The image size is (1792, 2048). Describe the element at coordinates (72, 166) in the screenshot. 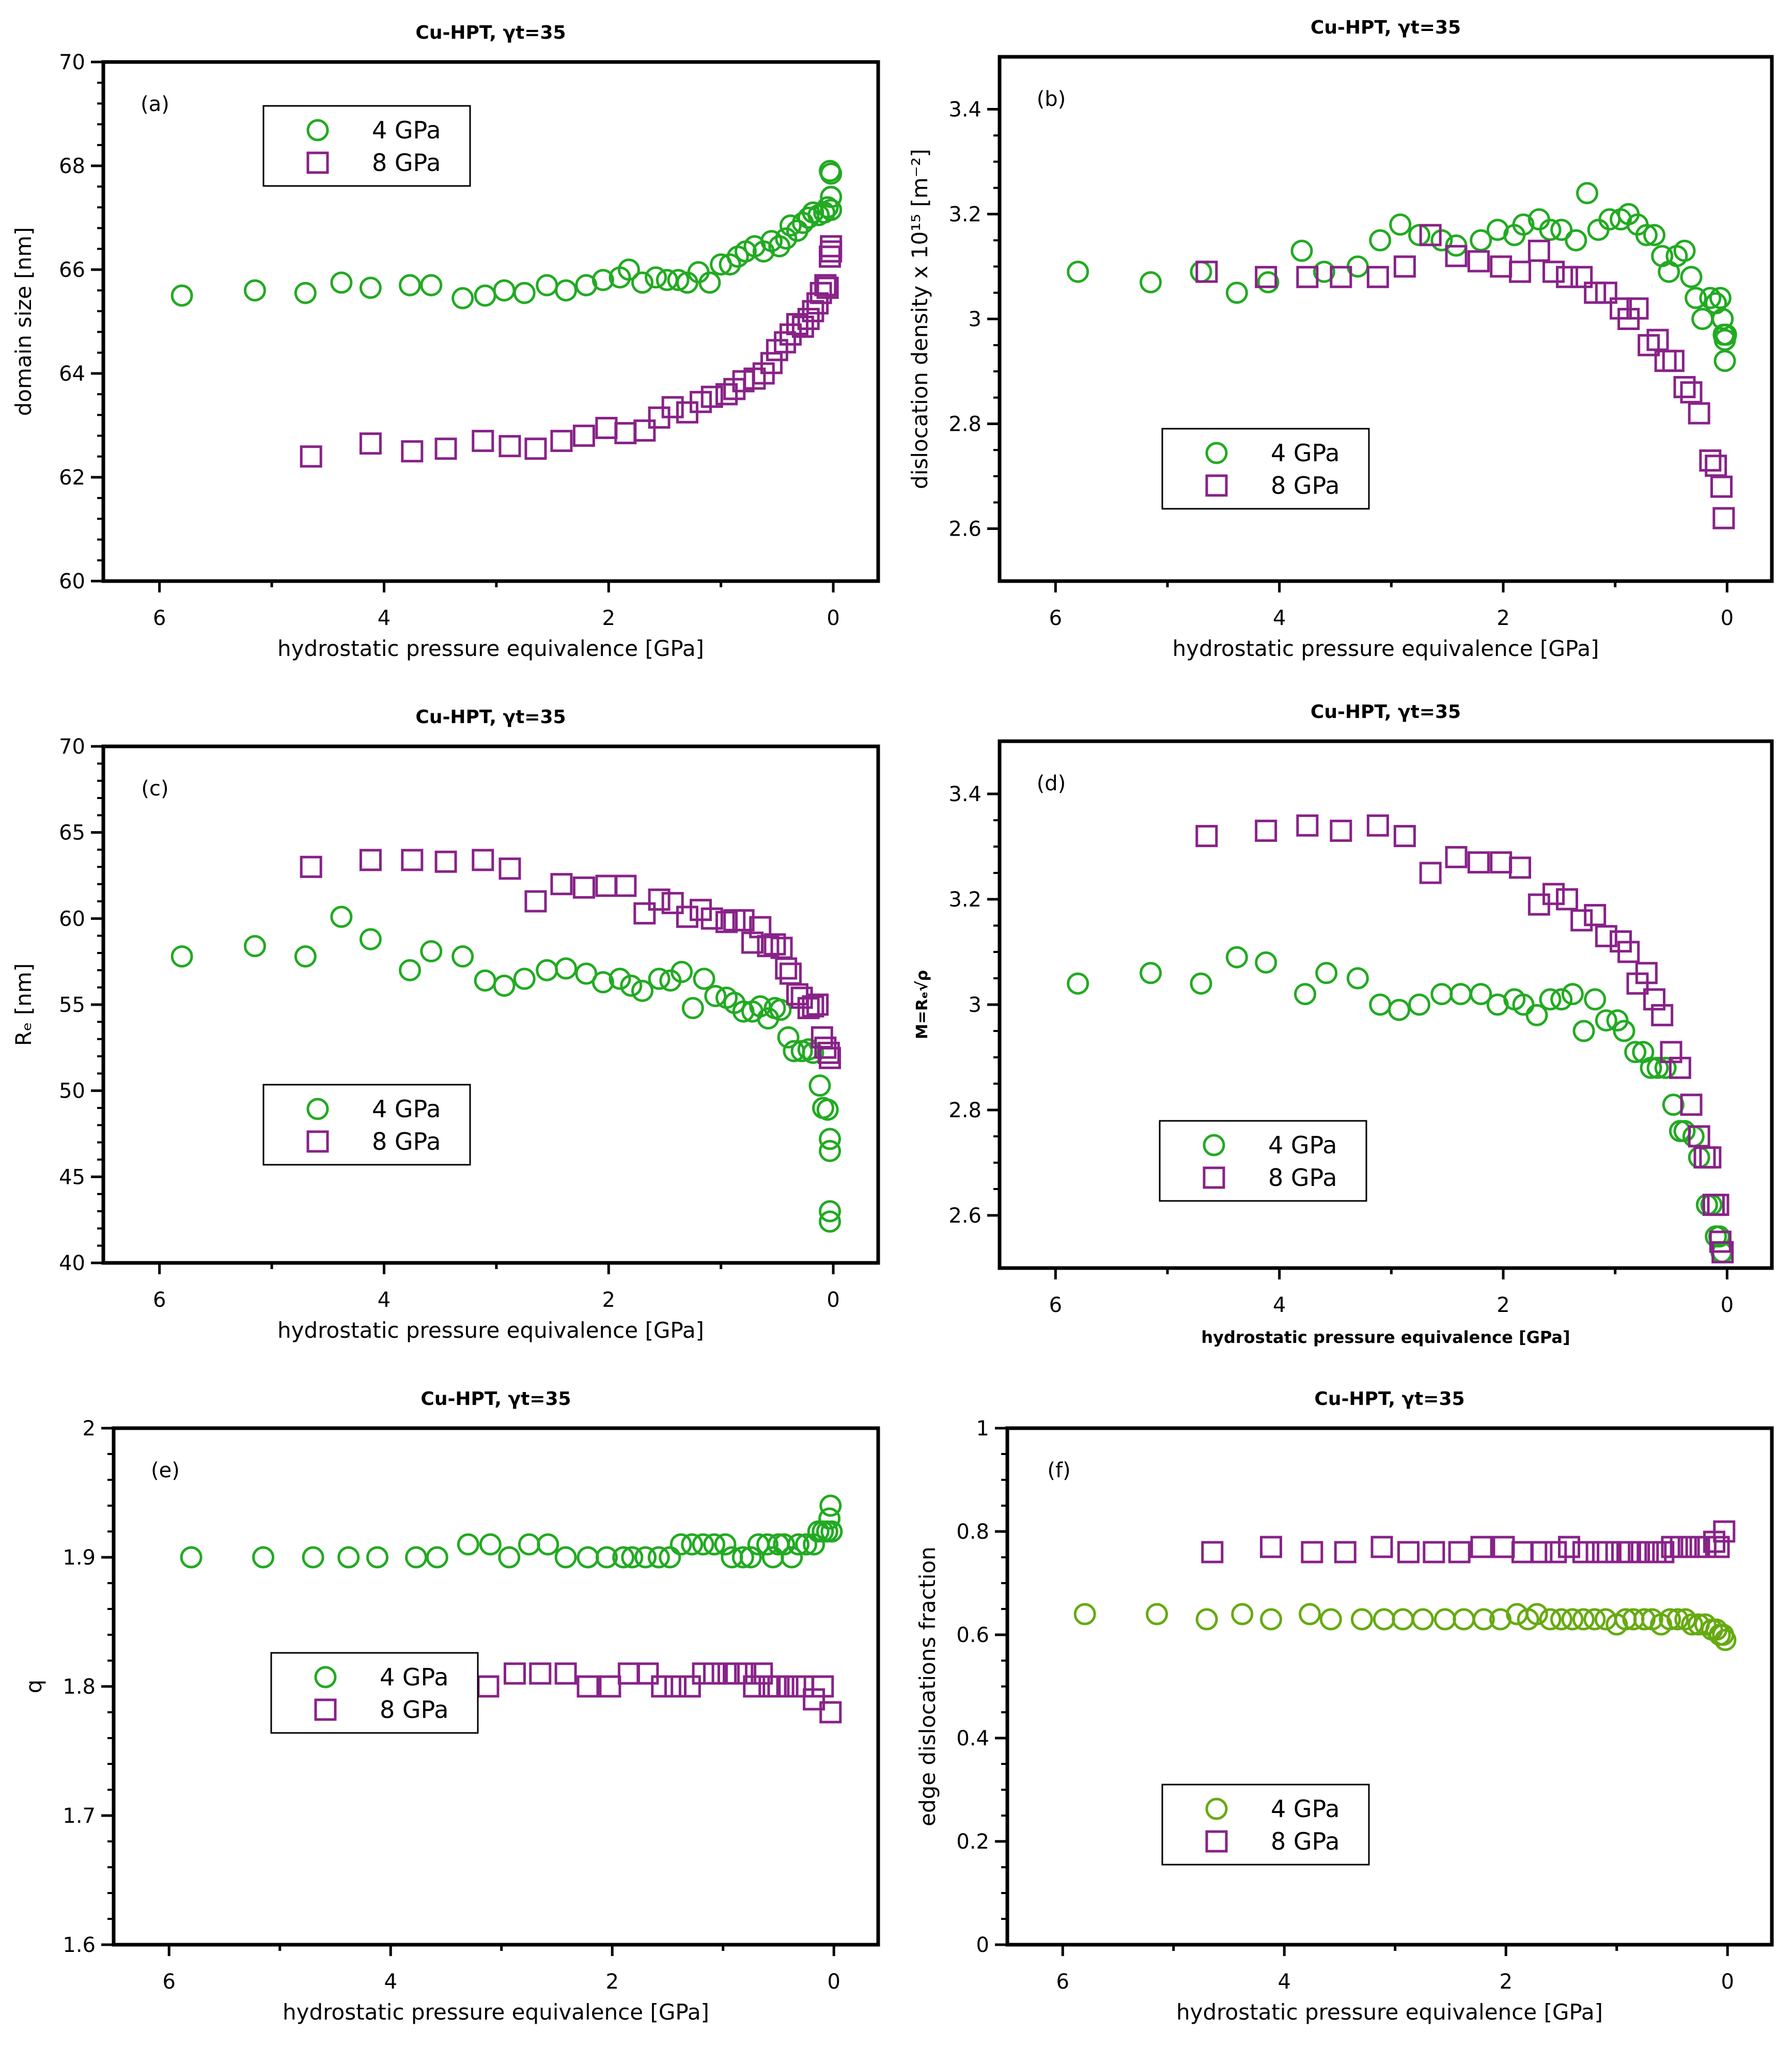

I see `y-tick-label: 68` at that location.